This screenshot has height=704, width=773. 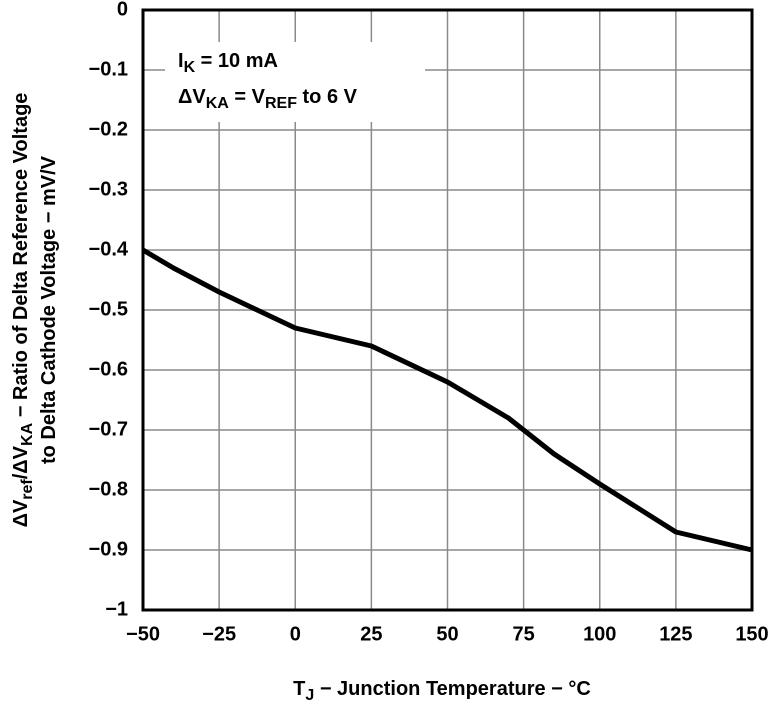 What do you see at coordinates (309, 695) in the screenshot?
I see `subscript: J` at bounding box center [309, 695].